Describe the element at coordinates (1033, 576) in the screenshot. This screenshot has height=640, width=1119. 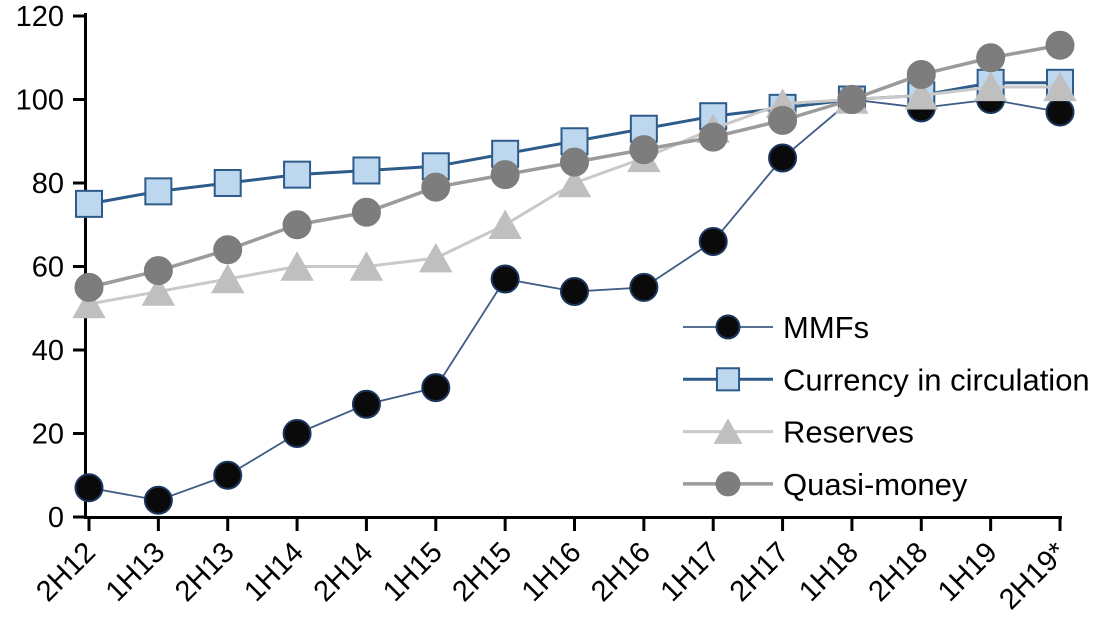
I see `x-tick-label-2h19: 2H19*` at that location.